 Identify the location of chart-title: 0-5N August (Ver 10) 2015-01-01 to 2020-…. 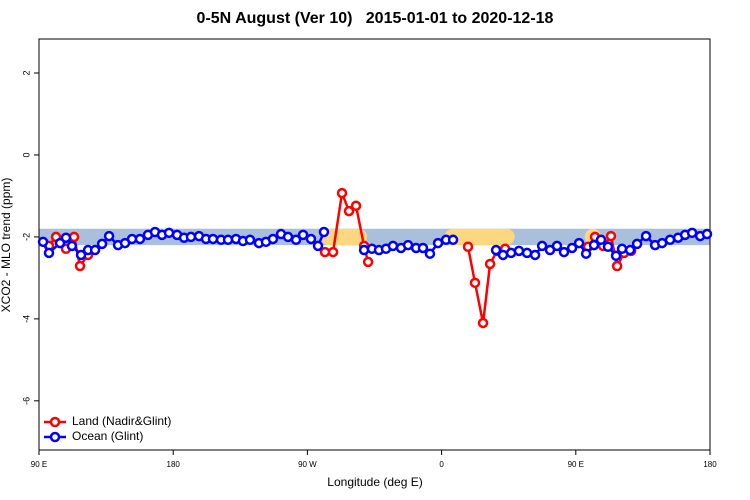
(375, 18).